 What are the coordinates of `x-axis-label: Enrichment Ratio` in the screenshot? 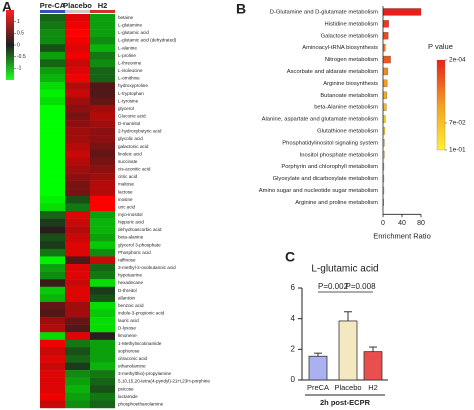 It's located at (402, 235).